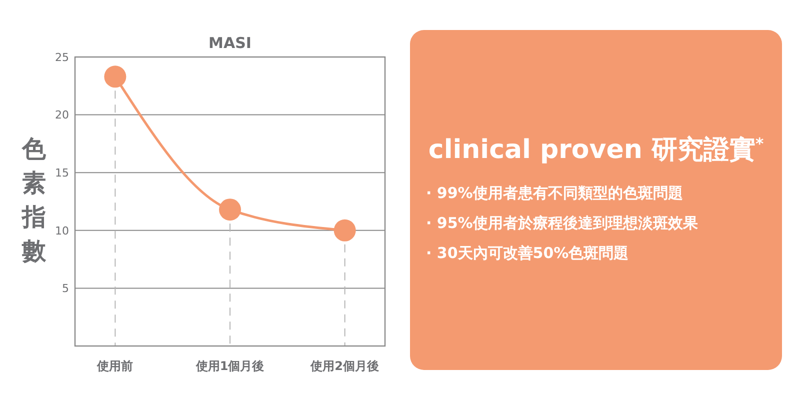  What do you see at coordinates (62, 115) in the screenshot?
I see `y-tick-label: 20` at bounding box center [62, 115].